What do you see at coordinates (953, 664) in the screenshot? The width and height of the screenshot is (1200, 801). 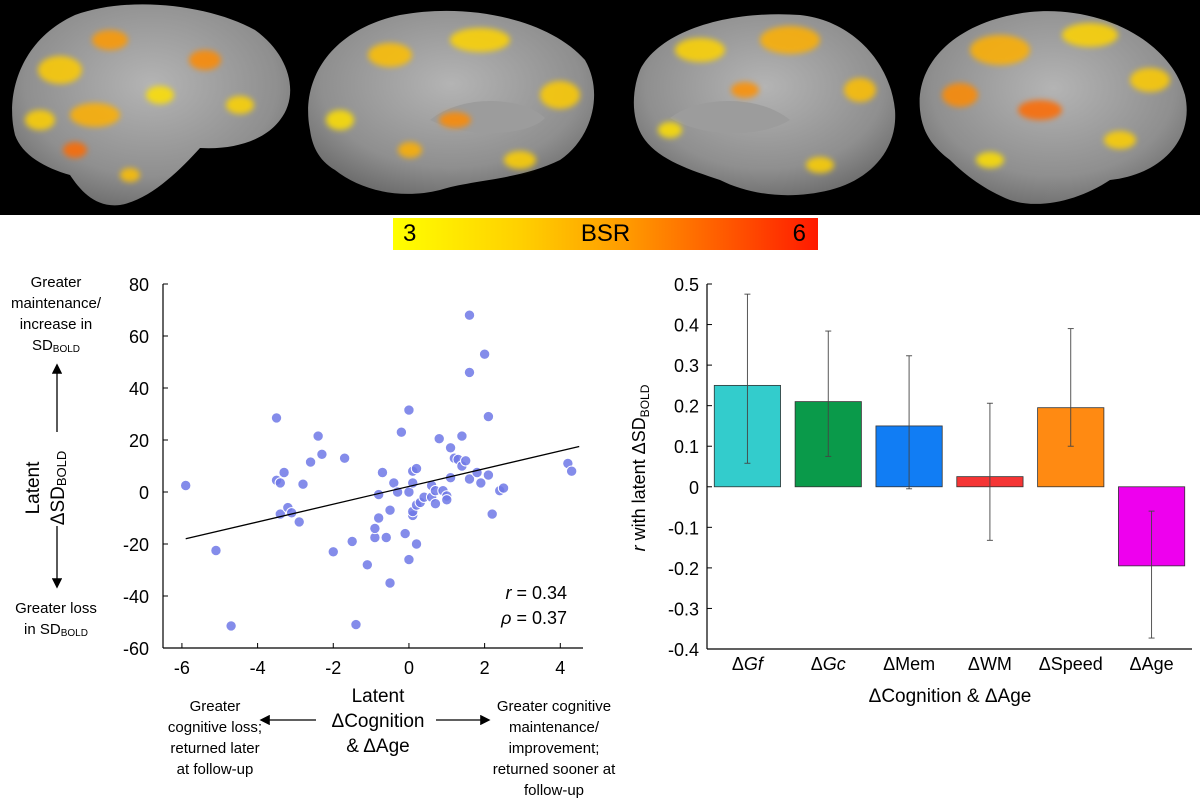 I see `bar-category-labels: ΔGf ΔGc ΔMem ΔWM ΔSpeed ΔAge` at bounding box center [953, 664].